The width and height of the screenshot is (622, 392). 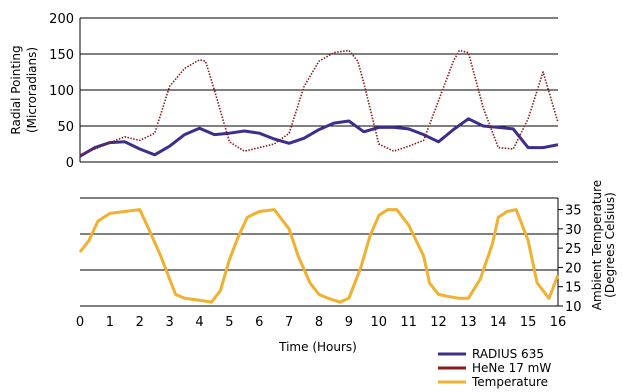 What do you see at coordinates (511, 368) in the screenshot?
I see `legend-label-hene: HeNe 17 mW` at bounding box center [511, 368].